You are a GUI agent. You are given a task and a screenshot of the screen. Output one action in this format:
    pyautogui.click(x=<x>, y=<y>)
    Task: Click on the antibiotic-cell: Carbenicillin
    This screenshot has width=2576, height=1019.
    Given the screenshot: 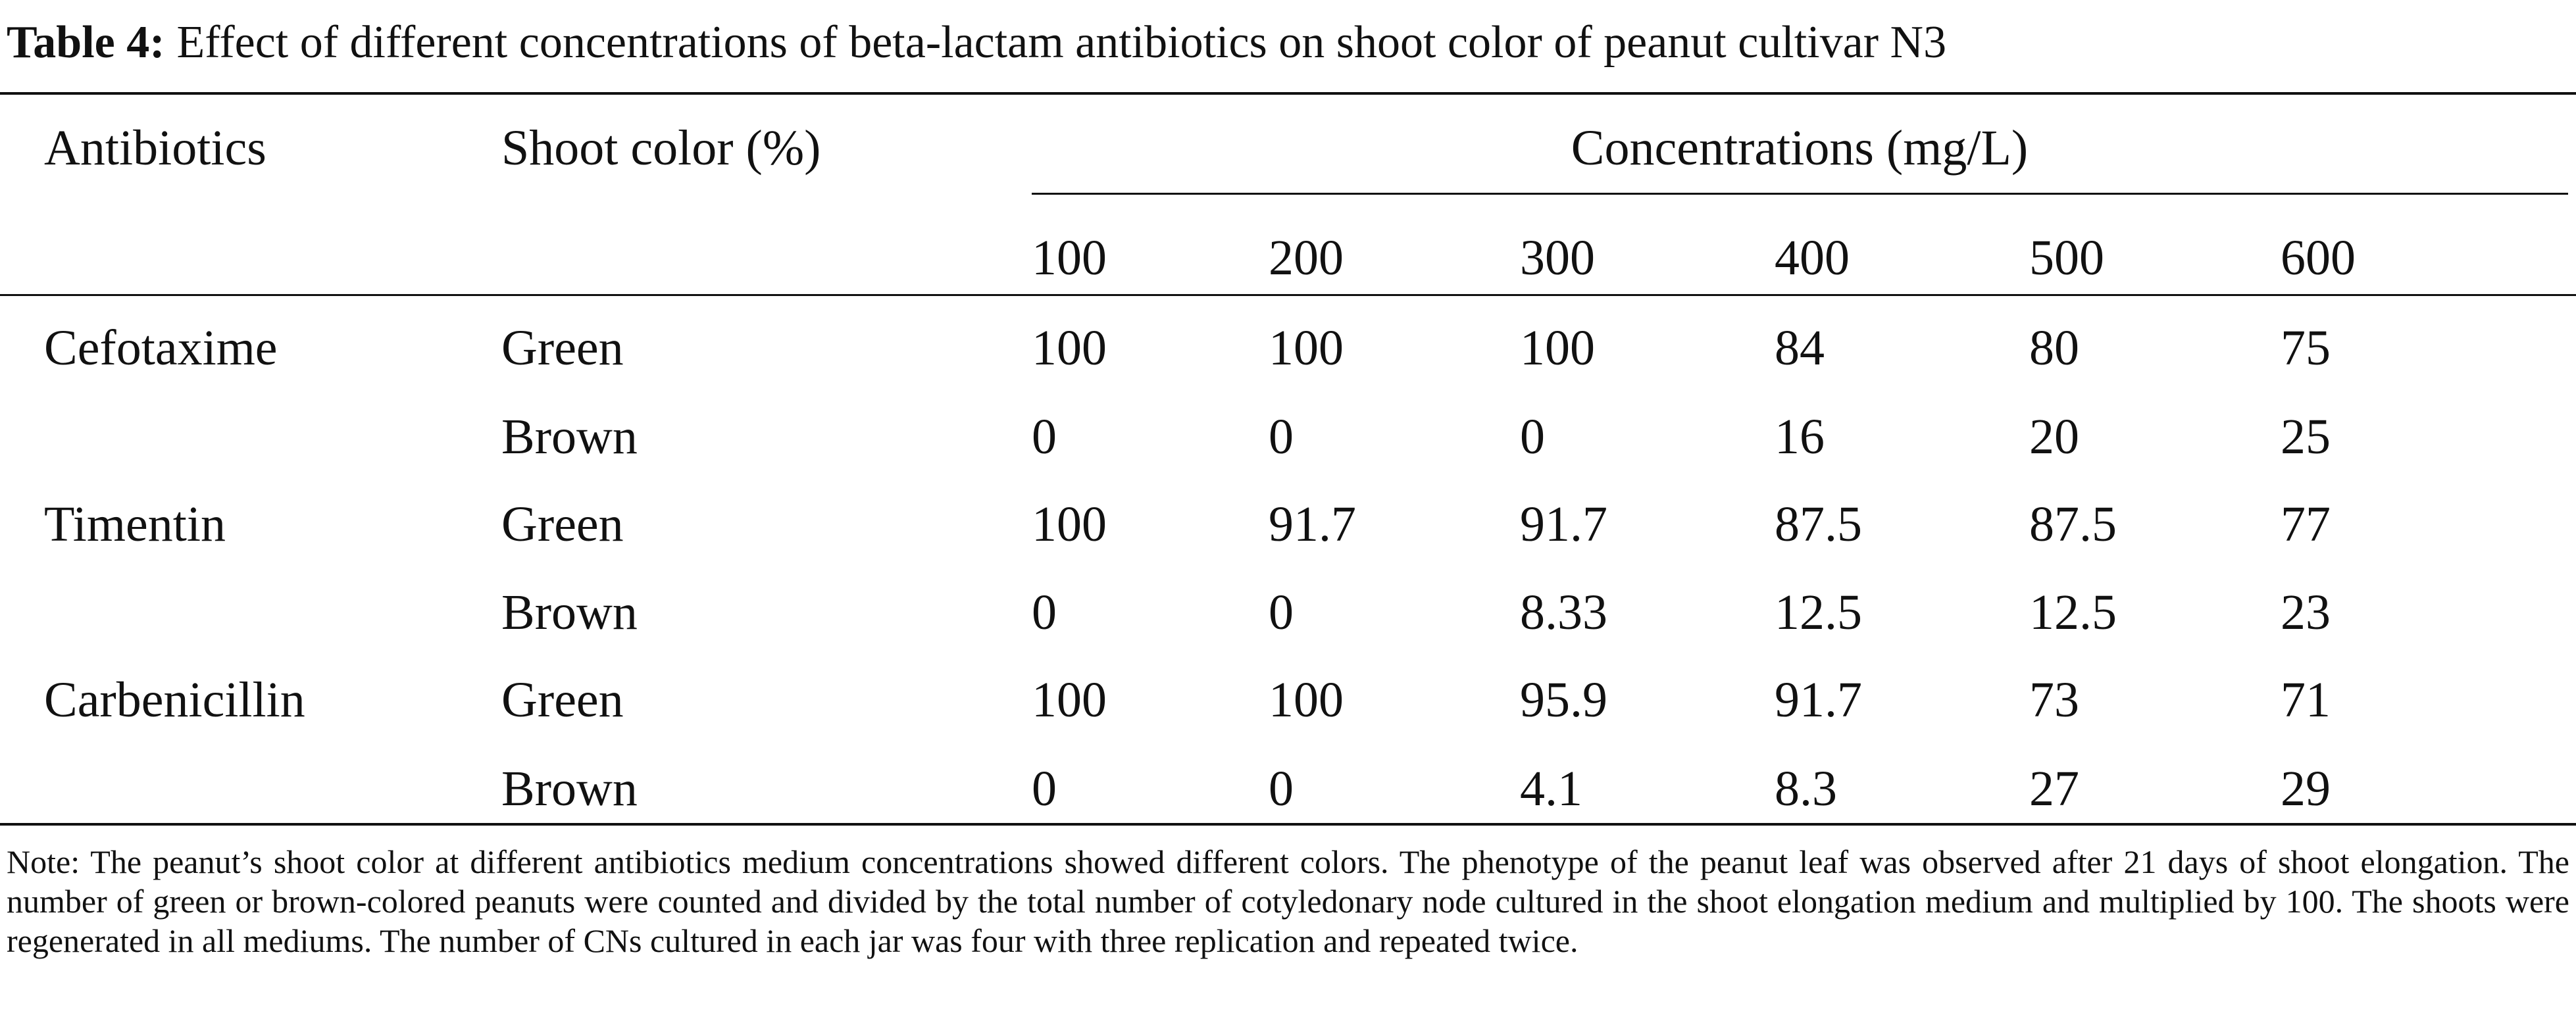 What is the action you would take?
    pyautogui.click(x=174, y=700)
    